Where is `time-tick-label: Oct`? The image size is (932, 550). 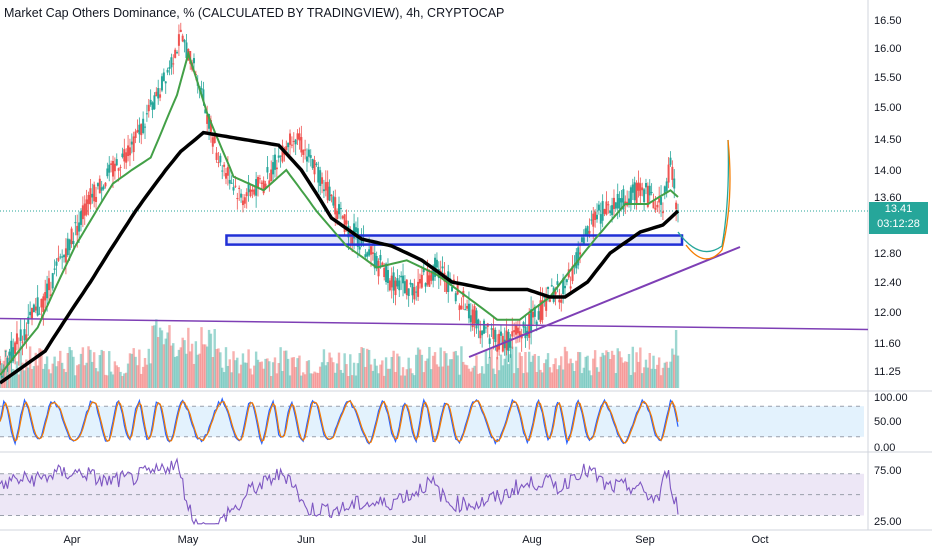
time-tick-label: Oct is located at coordinates (759, 540).